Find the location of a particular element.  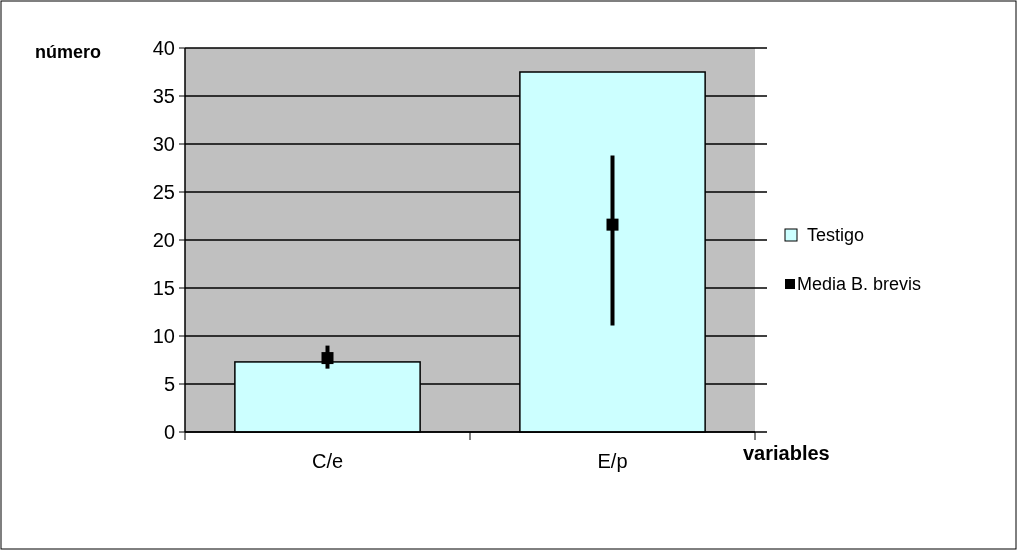

x-tick-label: E/p is located at coordinates (612, 461).